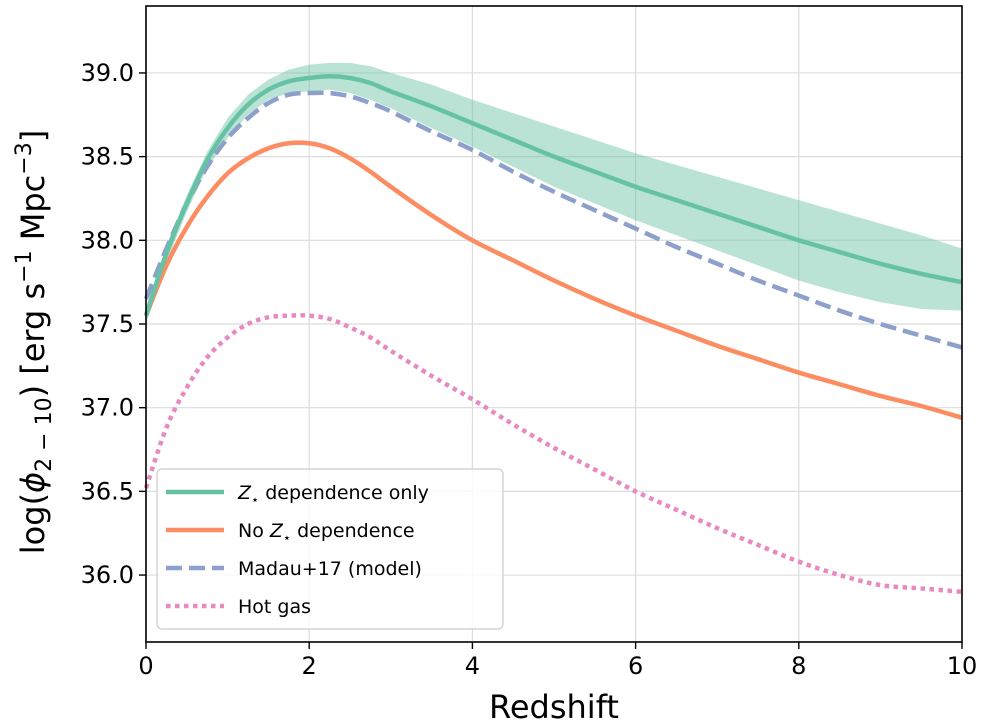 This screenshot has height=724, width=984. I want to click on y-label-phi-sub: 2 − 10, so click(44, 434).